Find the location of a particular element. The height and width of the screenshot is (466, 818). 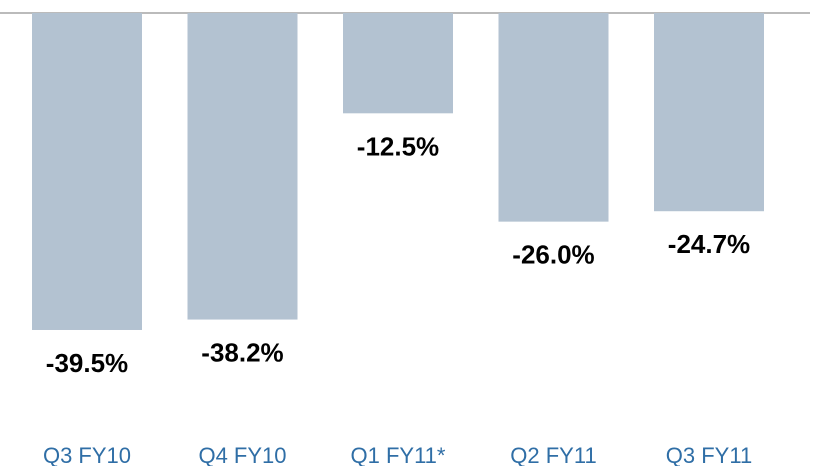

value-label: -38.2% is located at coordinates (242, 353).